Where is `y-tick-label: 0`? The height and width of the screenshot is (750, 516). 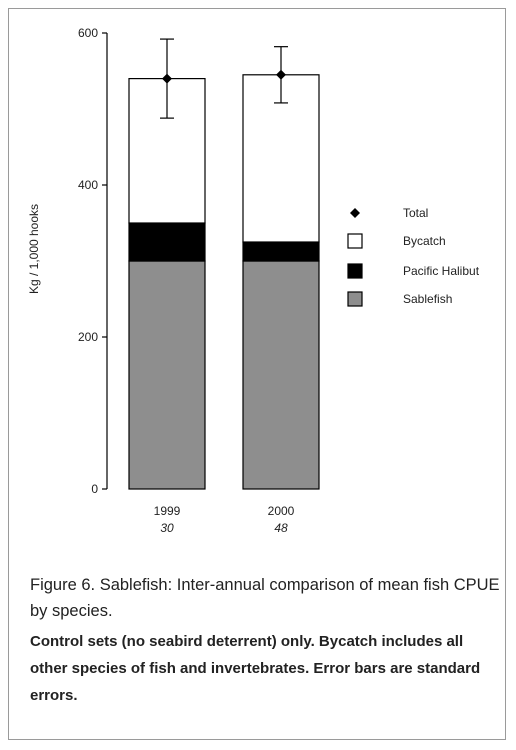
y-tick-label: 0 is located at coordinates (94, 489).